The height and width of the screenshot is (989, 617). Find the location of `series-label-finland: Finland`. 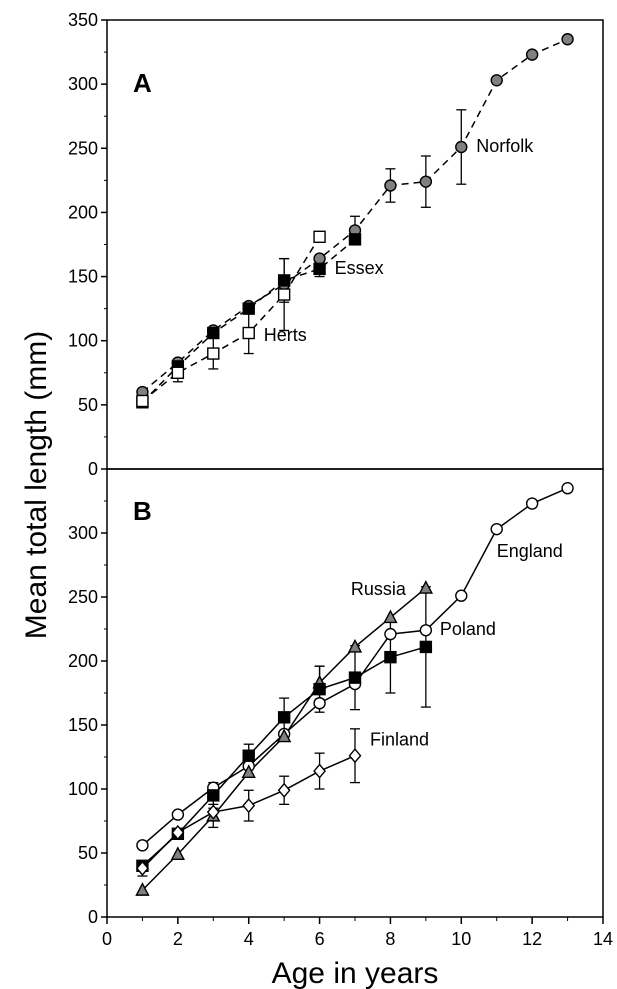

series-label-finland: Finland is located at coordinates (399, 740).